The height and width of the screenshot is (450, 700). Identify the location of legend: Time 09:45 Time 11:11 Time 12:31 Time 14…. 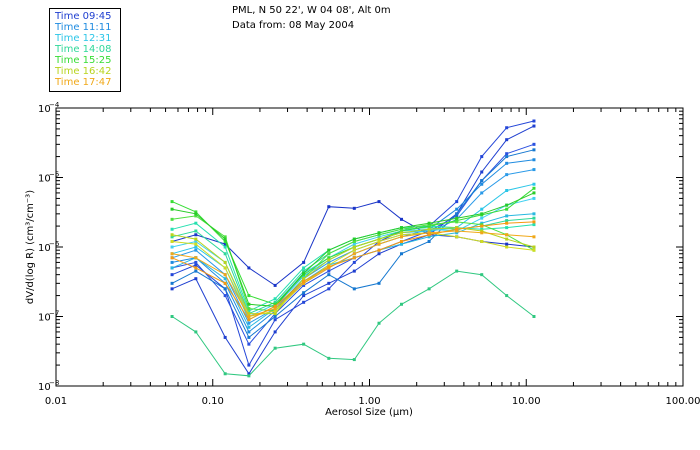
(85, 50).